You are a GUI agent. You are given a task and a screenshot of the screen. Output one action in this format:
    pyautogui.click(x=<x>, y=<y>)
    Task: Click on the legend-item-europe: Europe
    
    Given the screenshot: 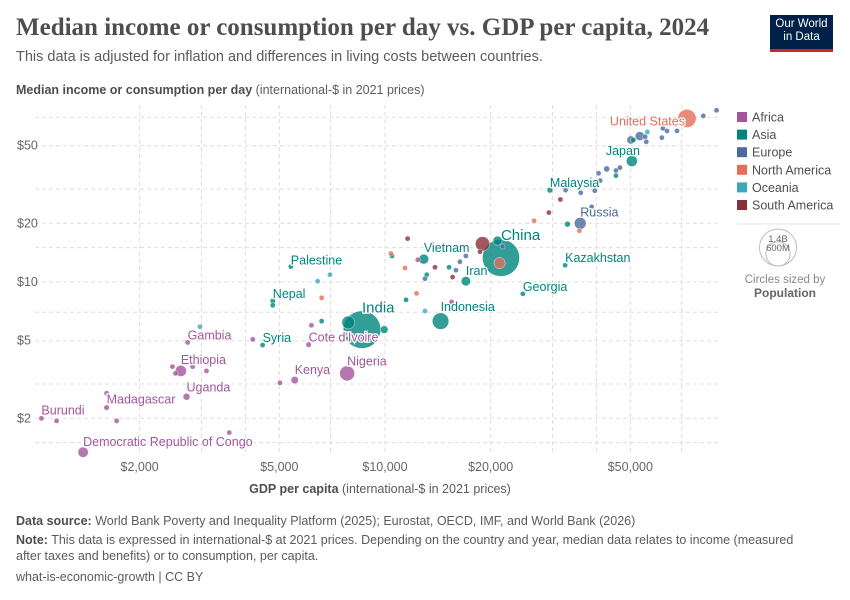 What is the action you would take?
    pyautogui.click(x=772, y=153)
    